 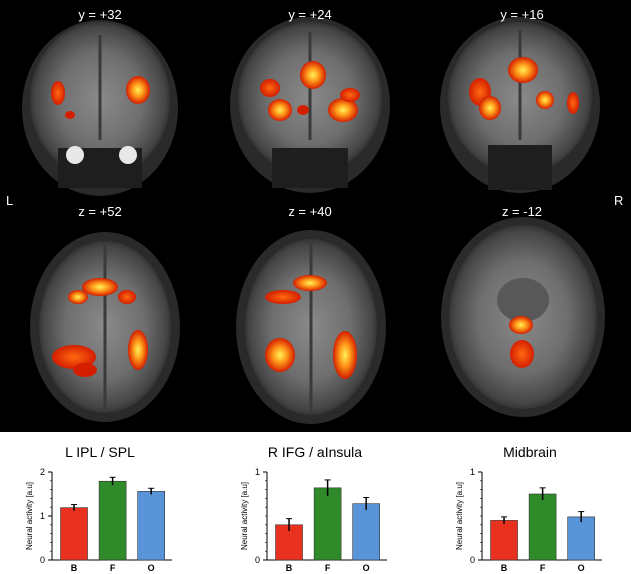 What do you see at coordinates (10, 200) in the screenshot?
I see `left-hemisphere-marker: L` at bounding box center [10, 200].